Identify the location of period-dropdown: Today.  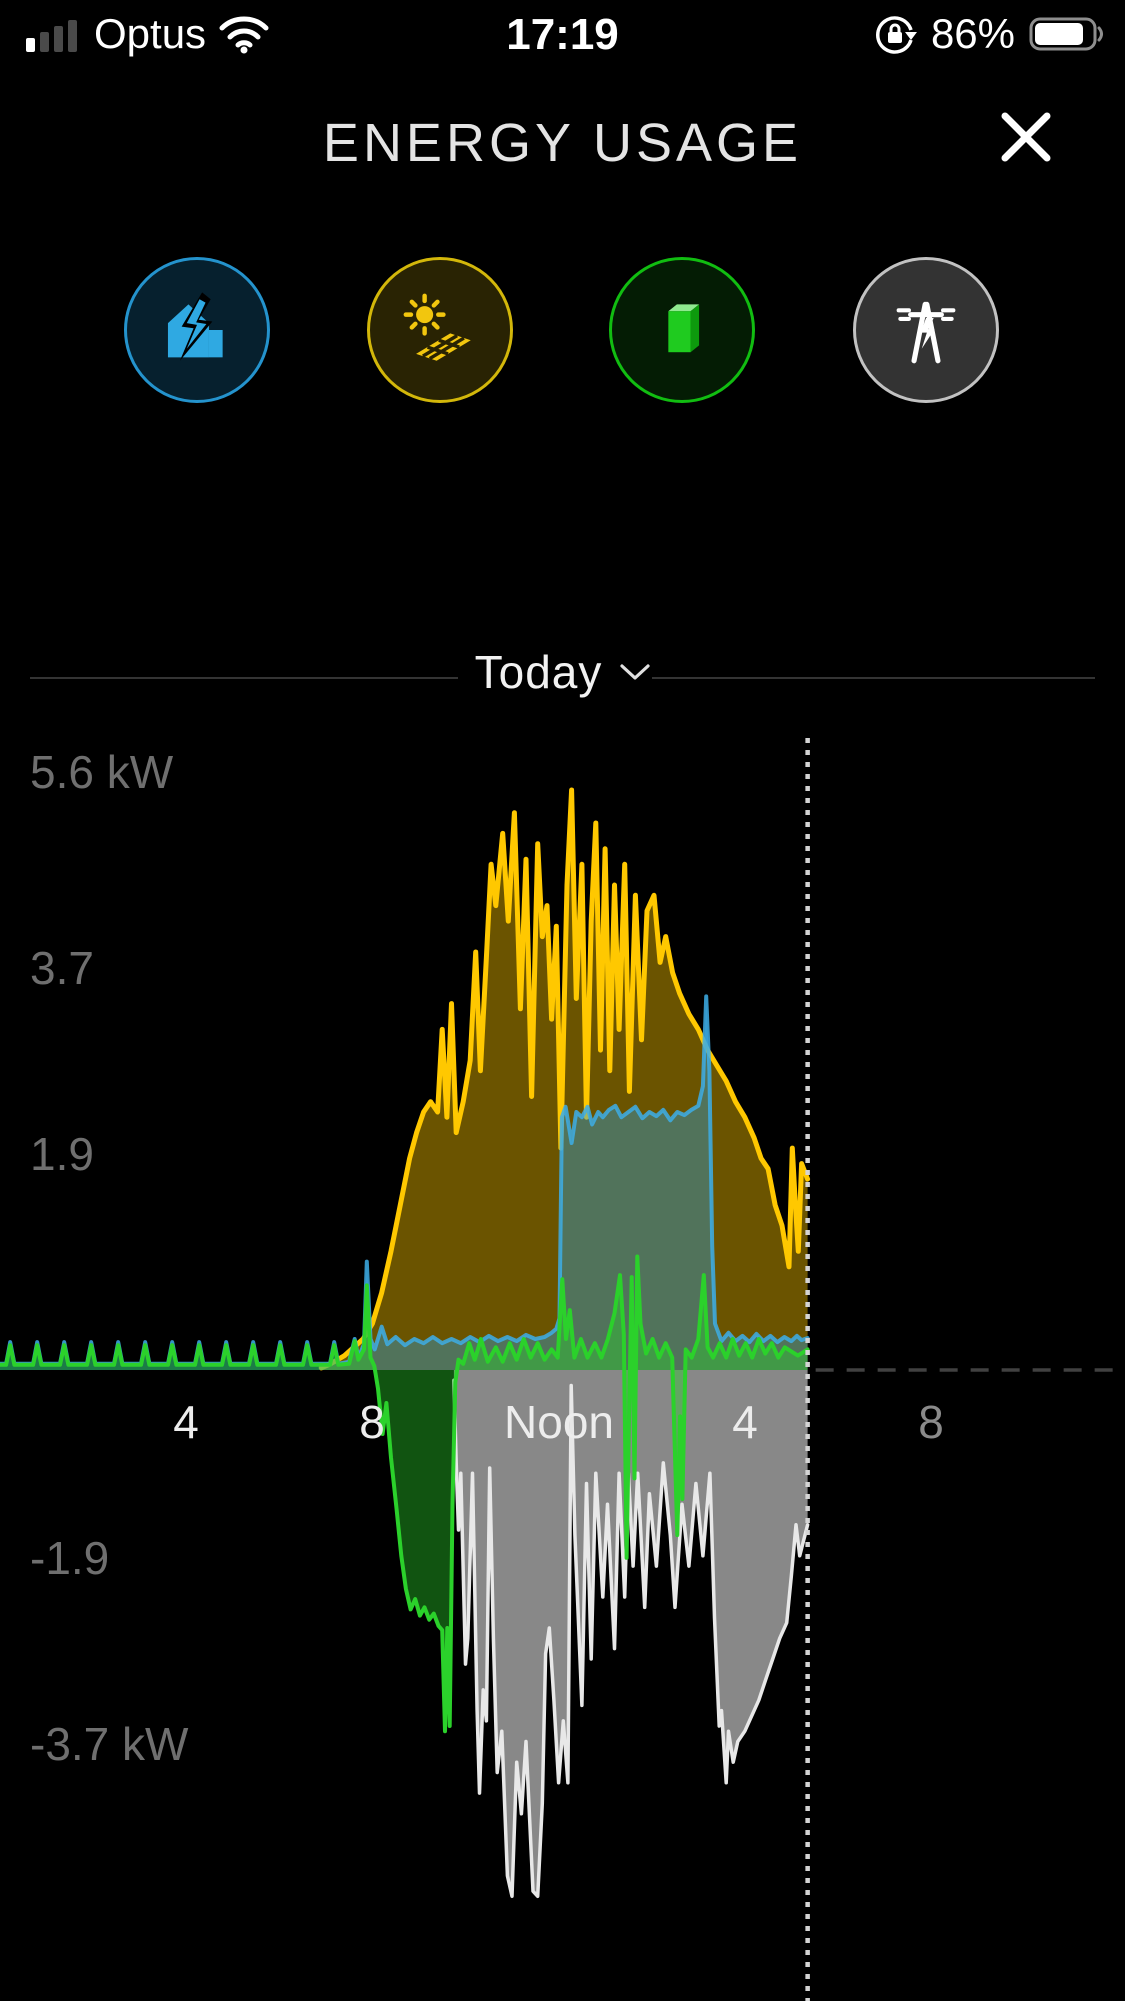
(562, 672).